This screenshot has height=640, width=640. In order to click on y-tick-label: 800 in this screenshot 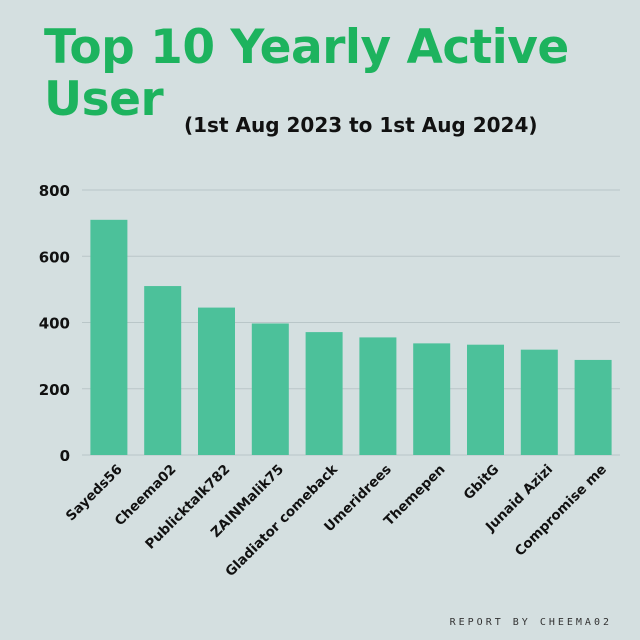, I will do `click(54, 191)`.